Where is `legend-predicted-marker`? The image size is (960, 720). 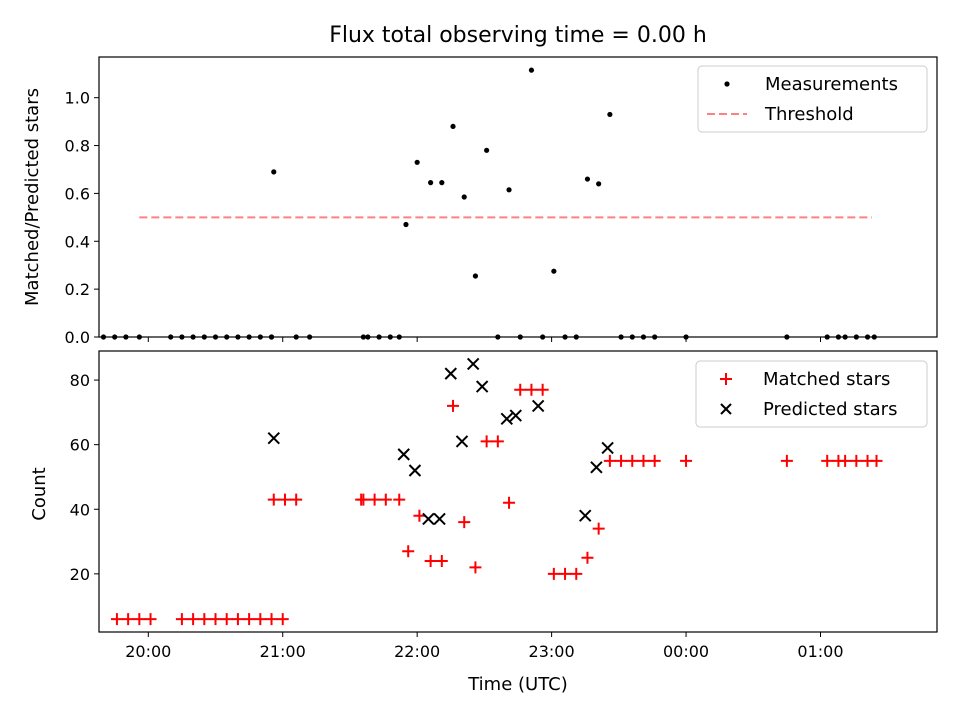 legend-predicted-marker is located at coordinates (726, 409).